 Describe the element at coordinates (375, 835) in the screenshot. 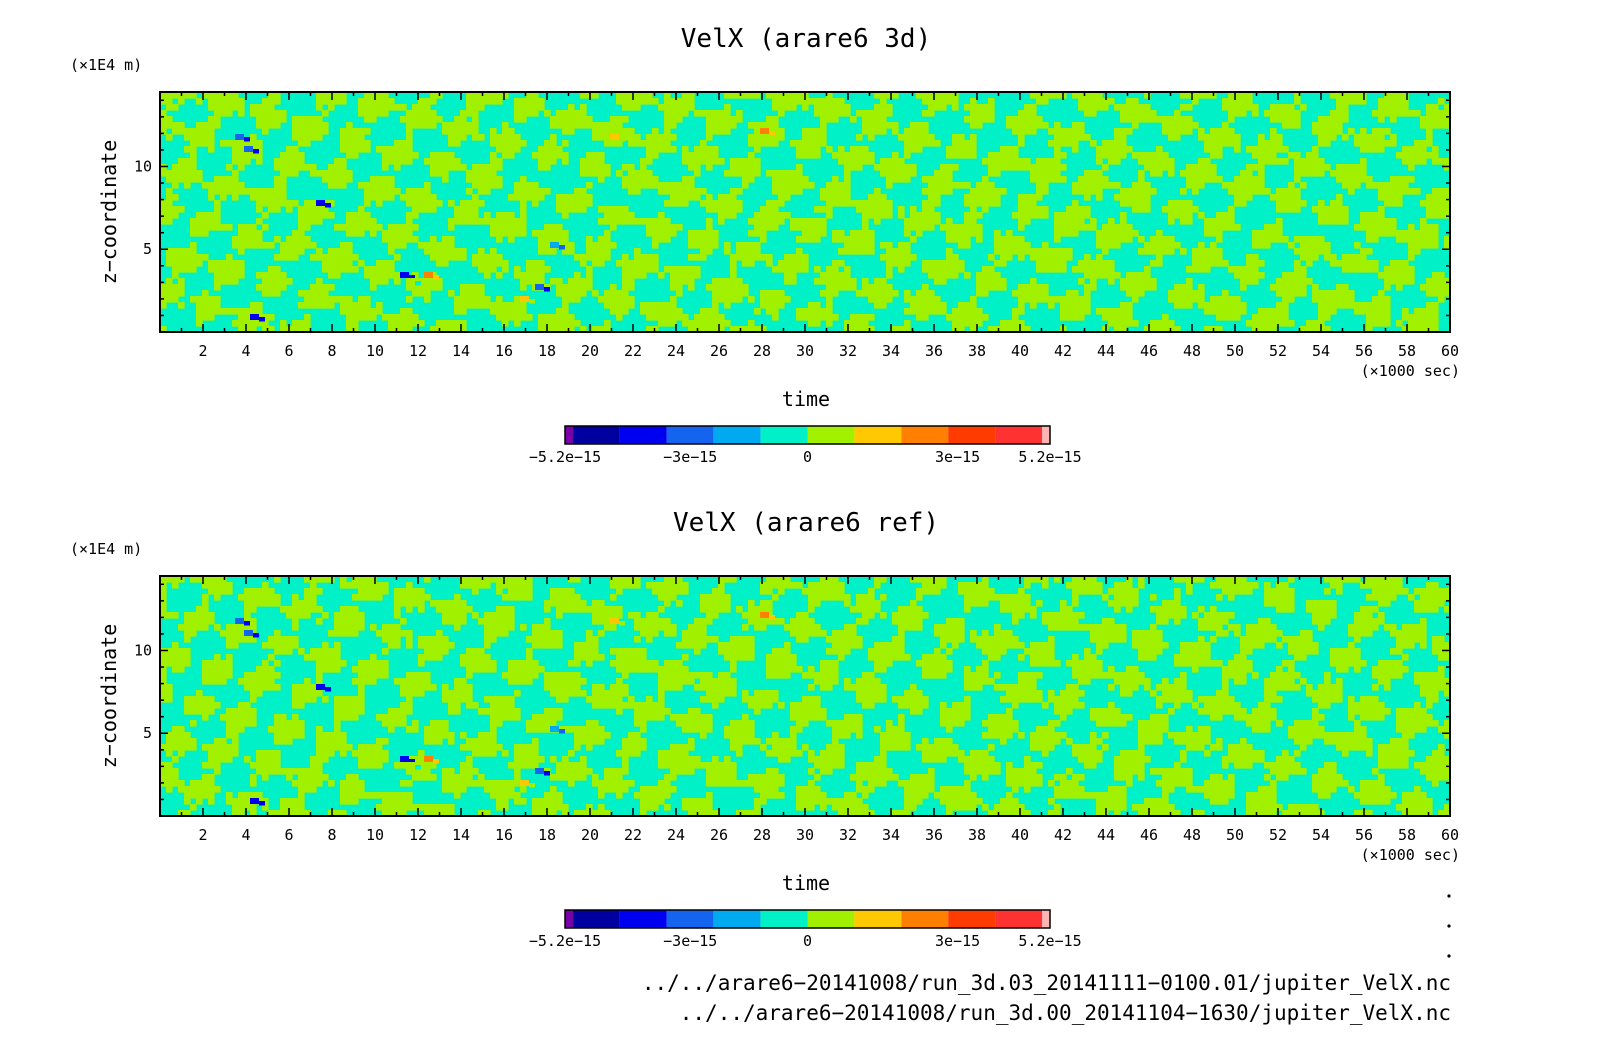

I see `x-tick-label: 10` at that location.